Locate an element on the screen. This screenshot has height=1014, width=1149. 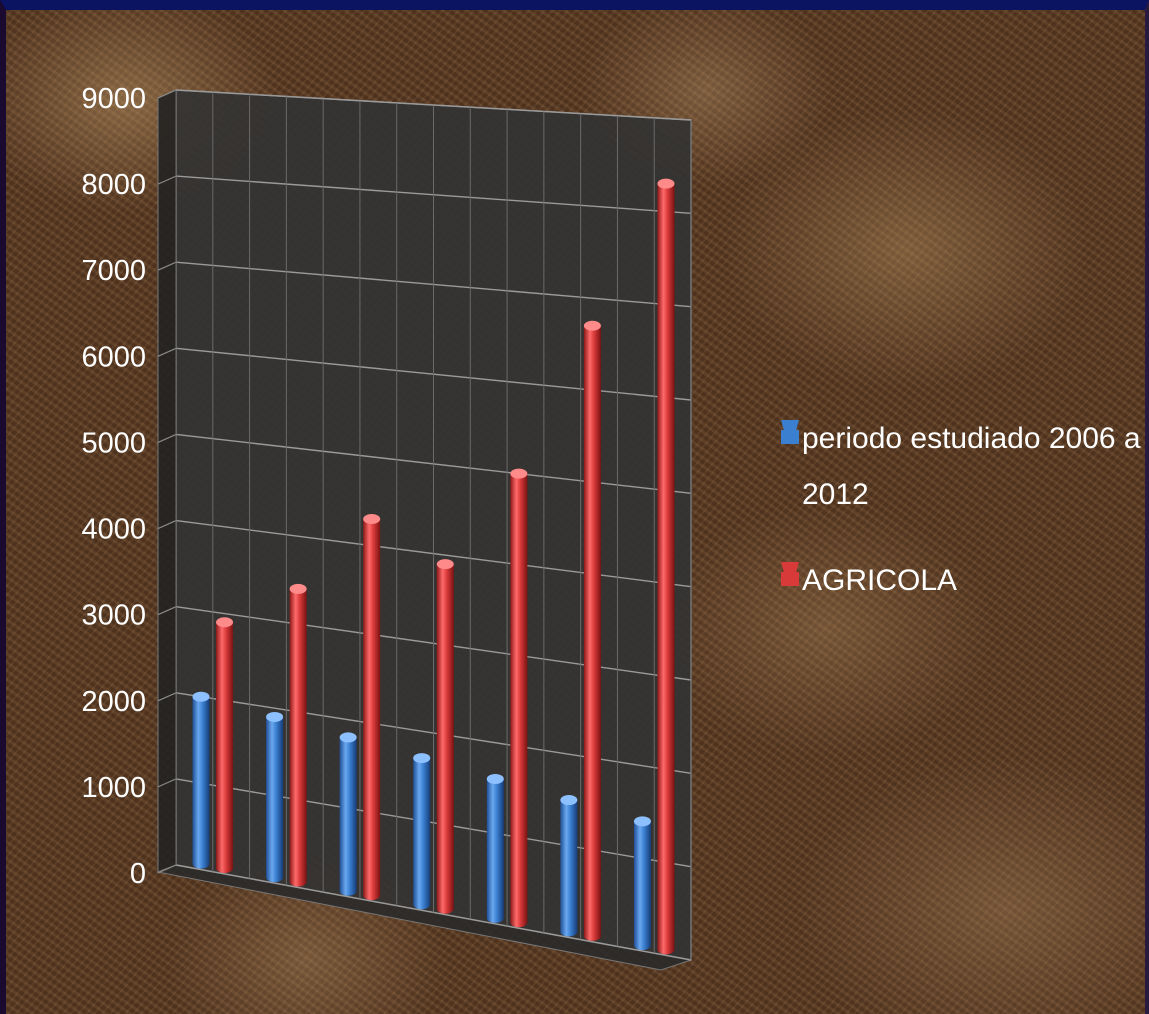
y-tick-label: 2000 is located at coordinates (113, 702).